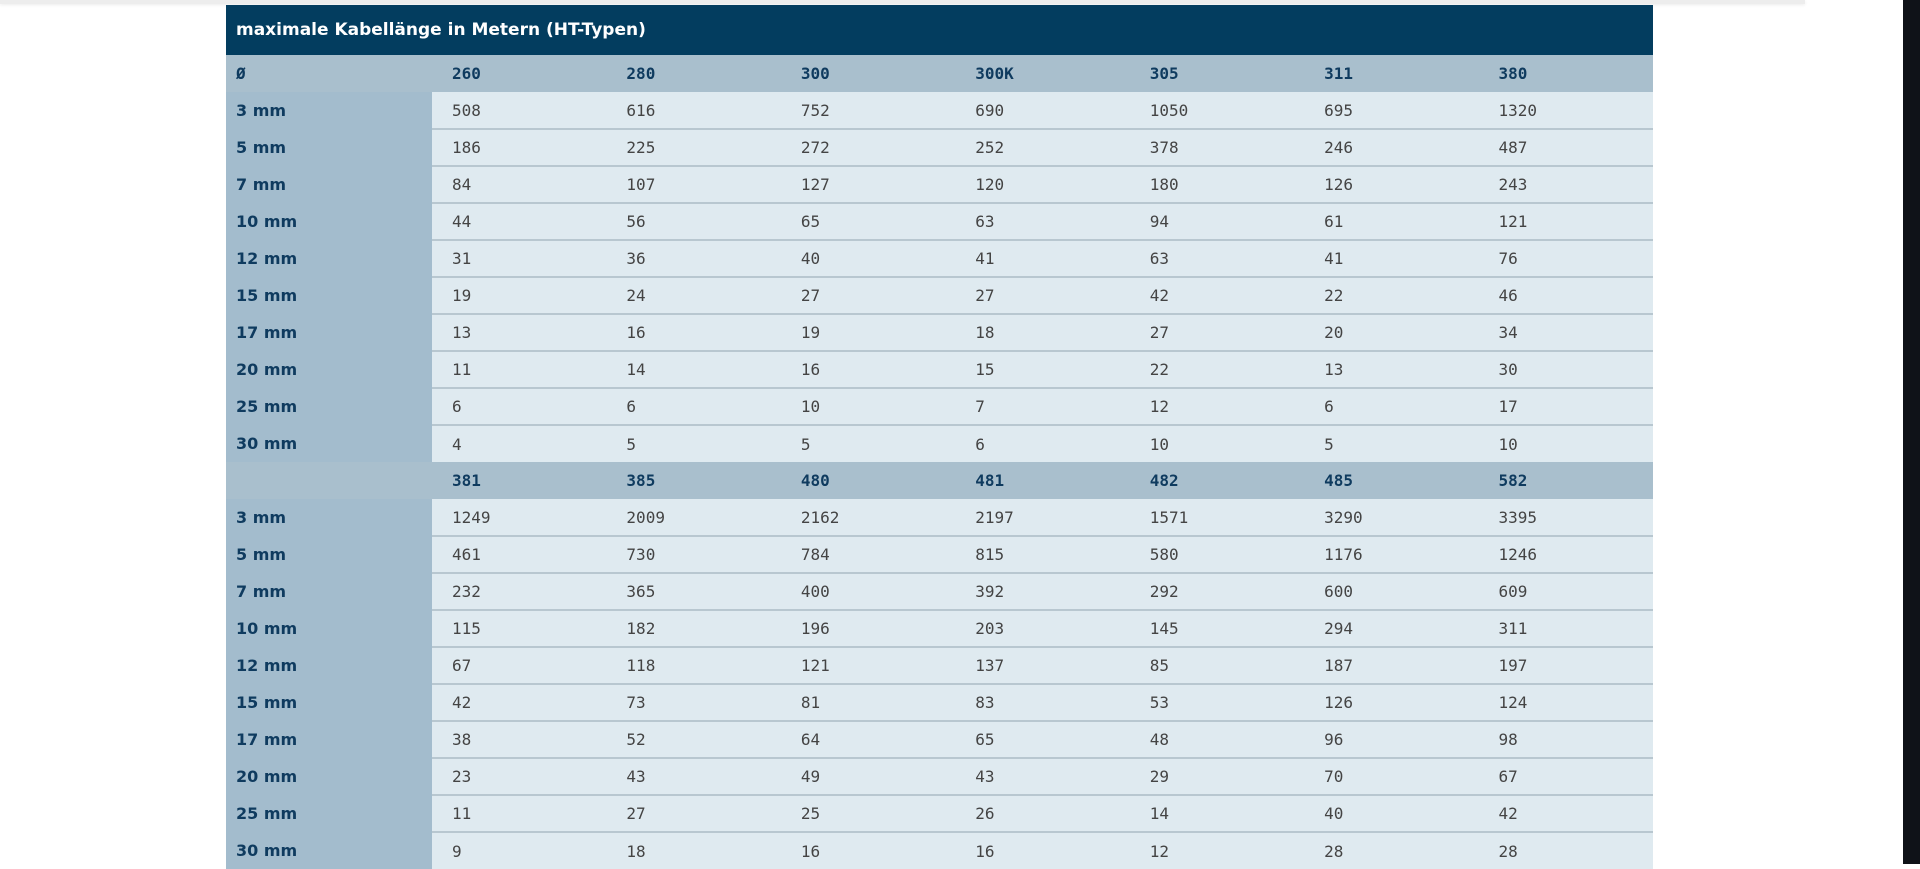 This screenshot has width=1920, height=869. I want to click on table-cell: 196, so click(868, 628).